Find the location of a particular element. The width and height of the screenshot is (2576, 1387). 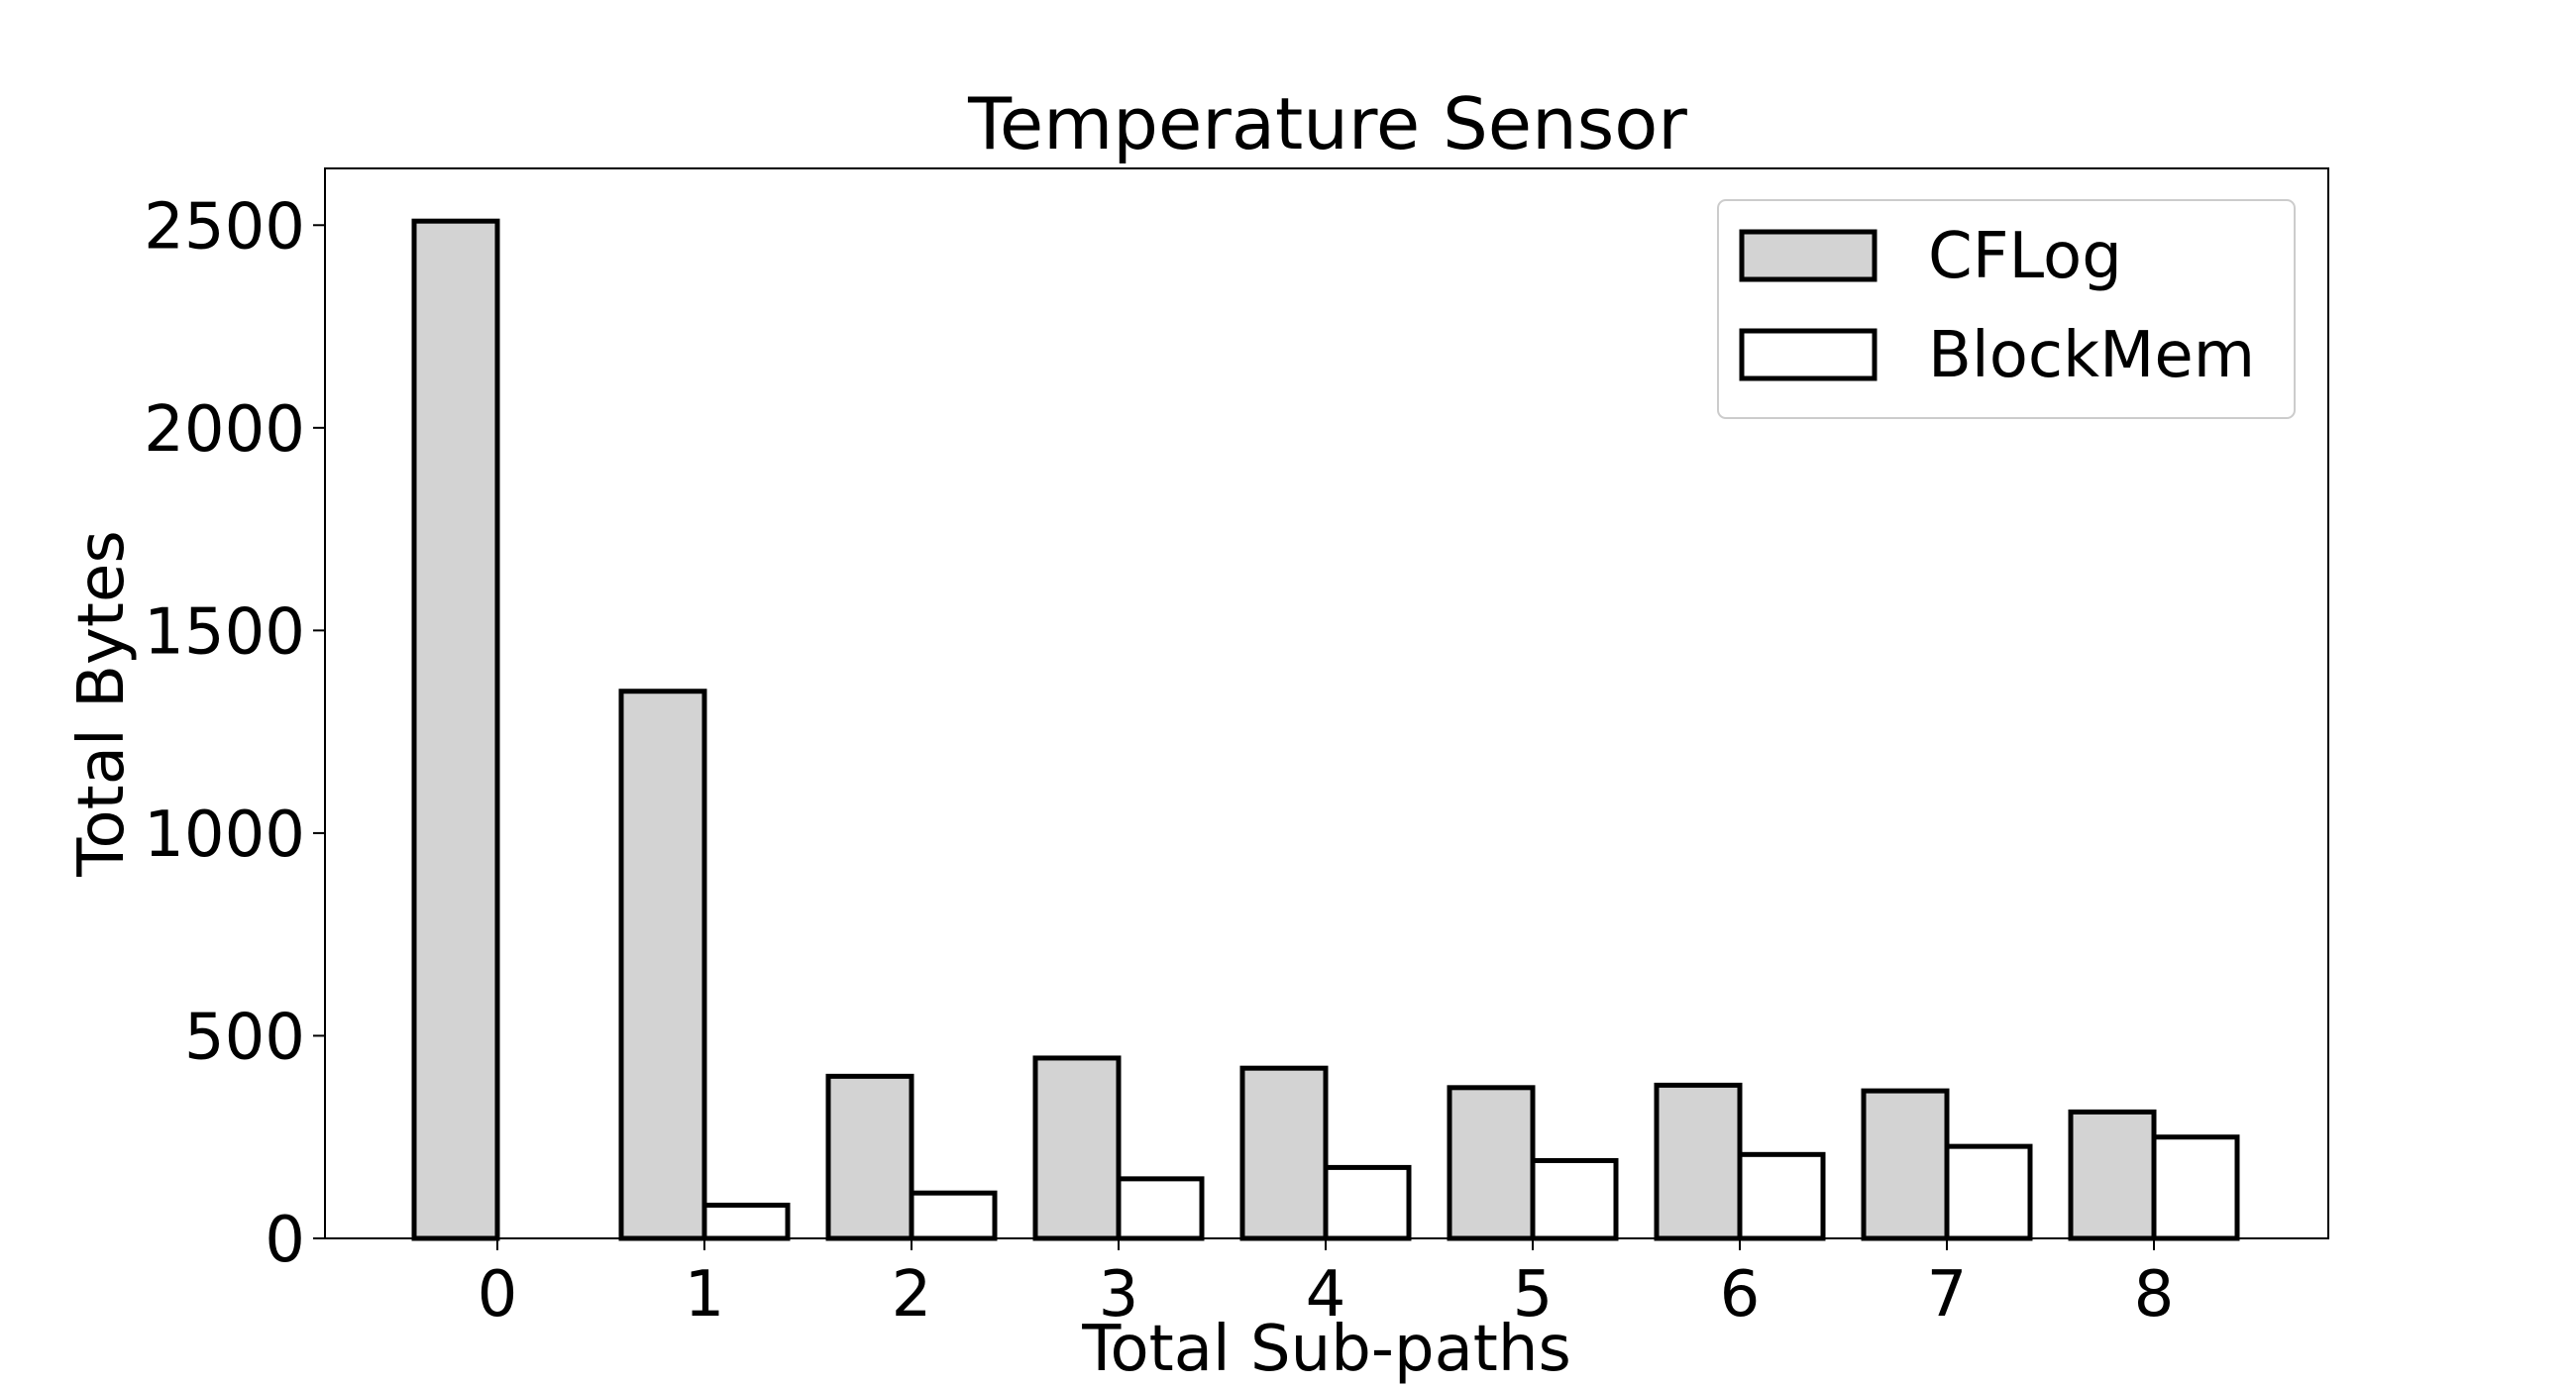

y-axis-ticks: 0 500 1000 1500 2000 2500 is located at coordinates (234, 733).